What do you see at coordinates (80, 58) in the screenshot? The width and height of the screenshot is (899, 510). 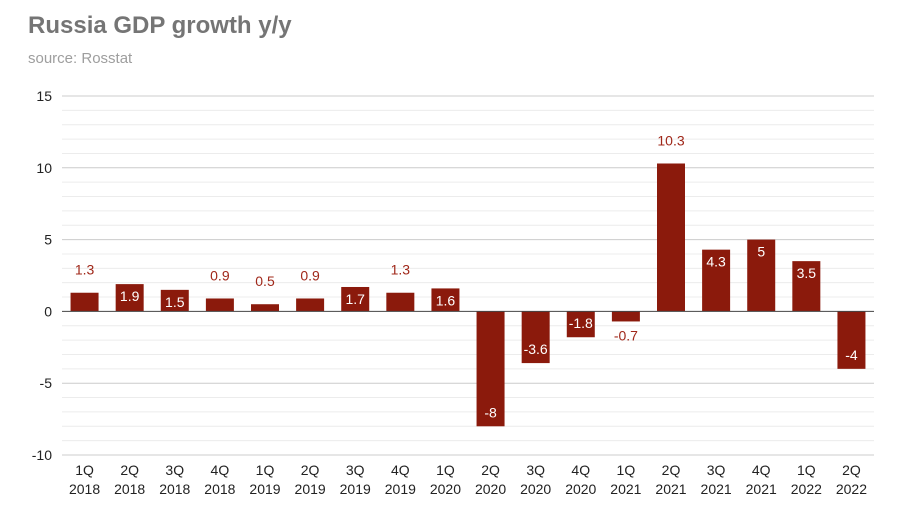 I see `chart-subtitle: source: Rosstat` at bounding box center [80, 58].